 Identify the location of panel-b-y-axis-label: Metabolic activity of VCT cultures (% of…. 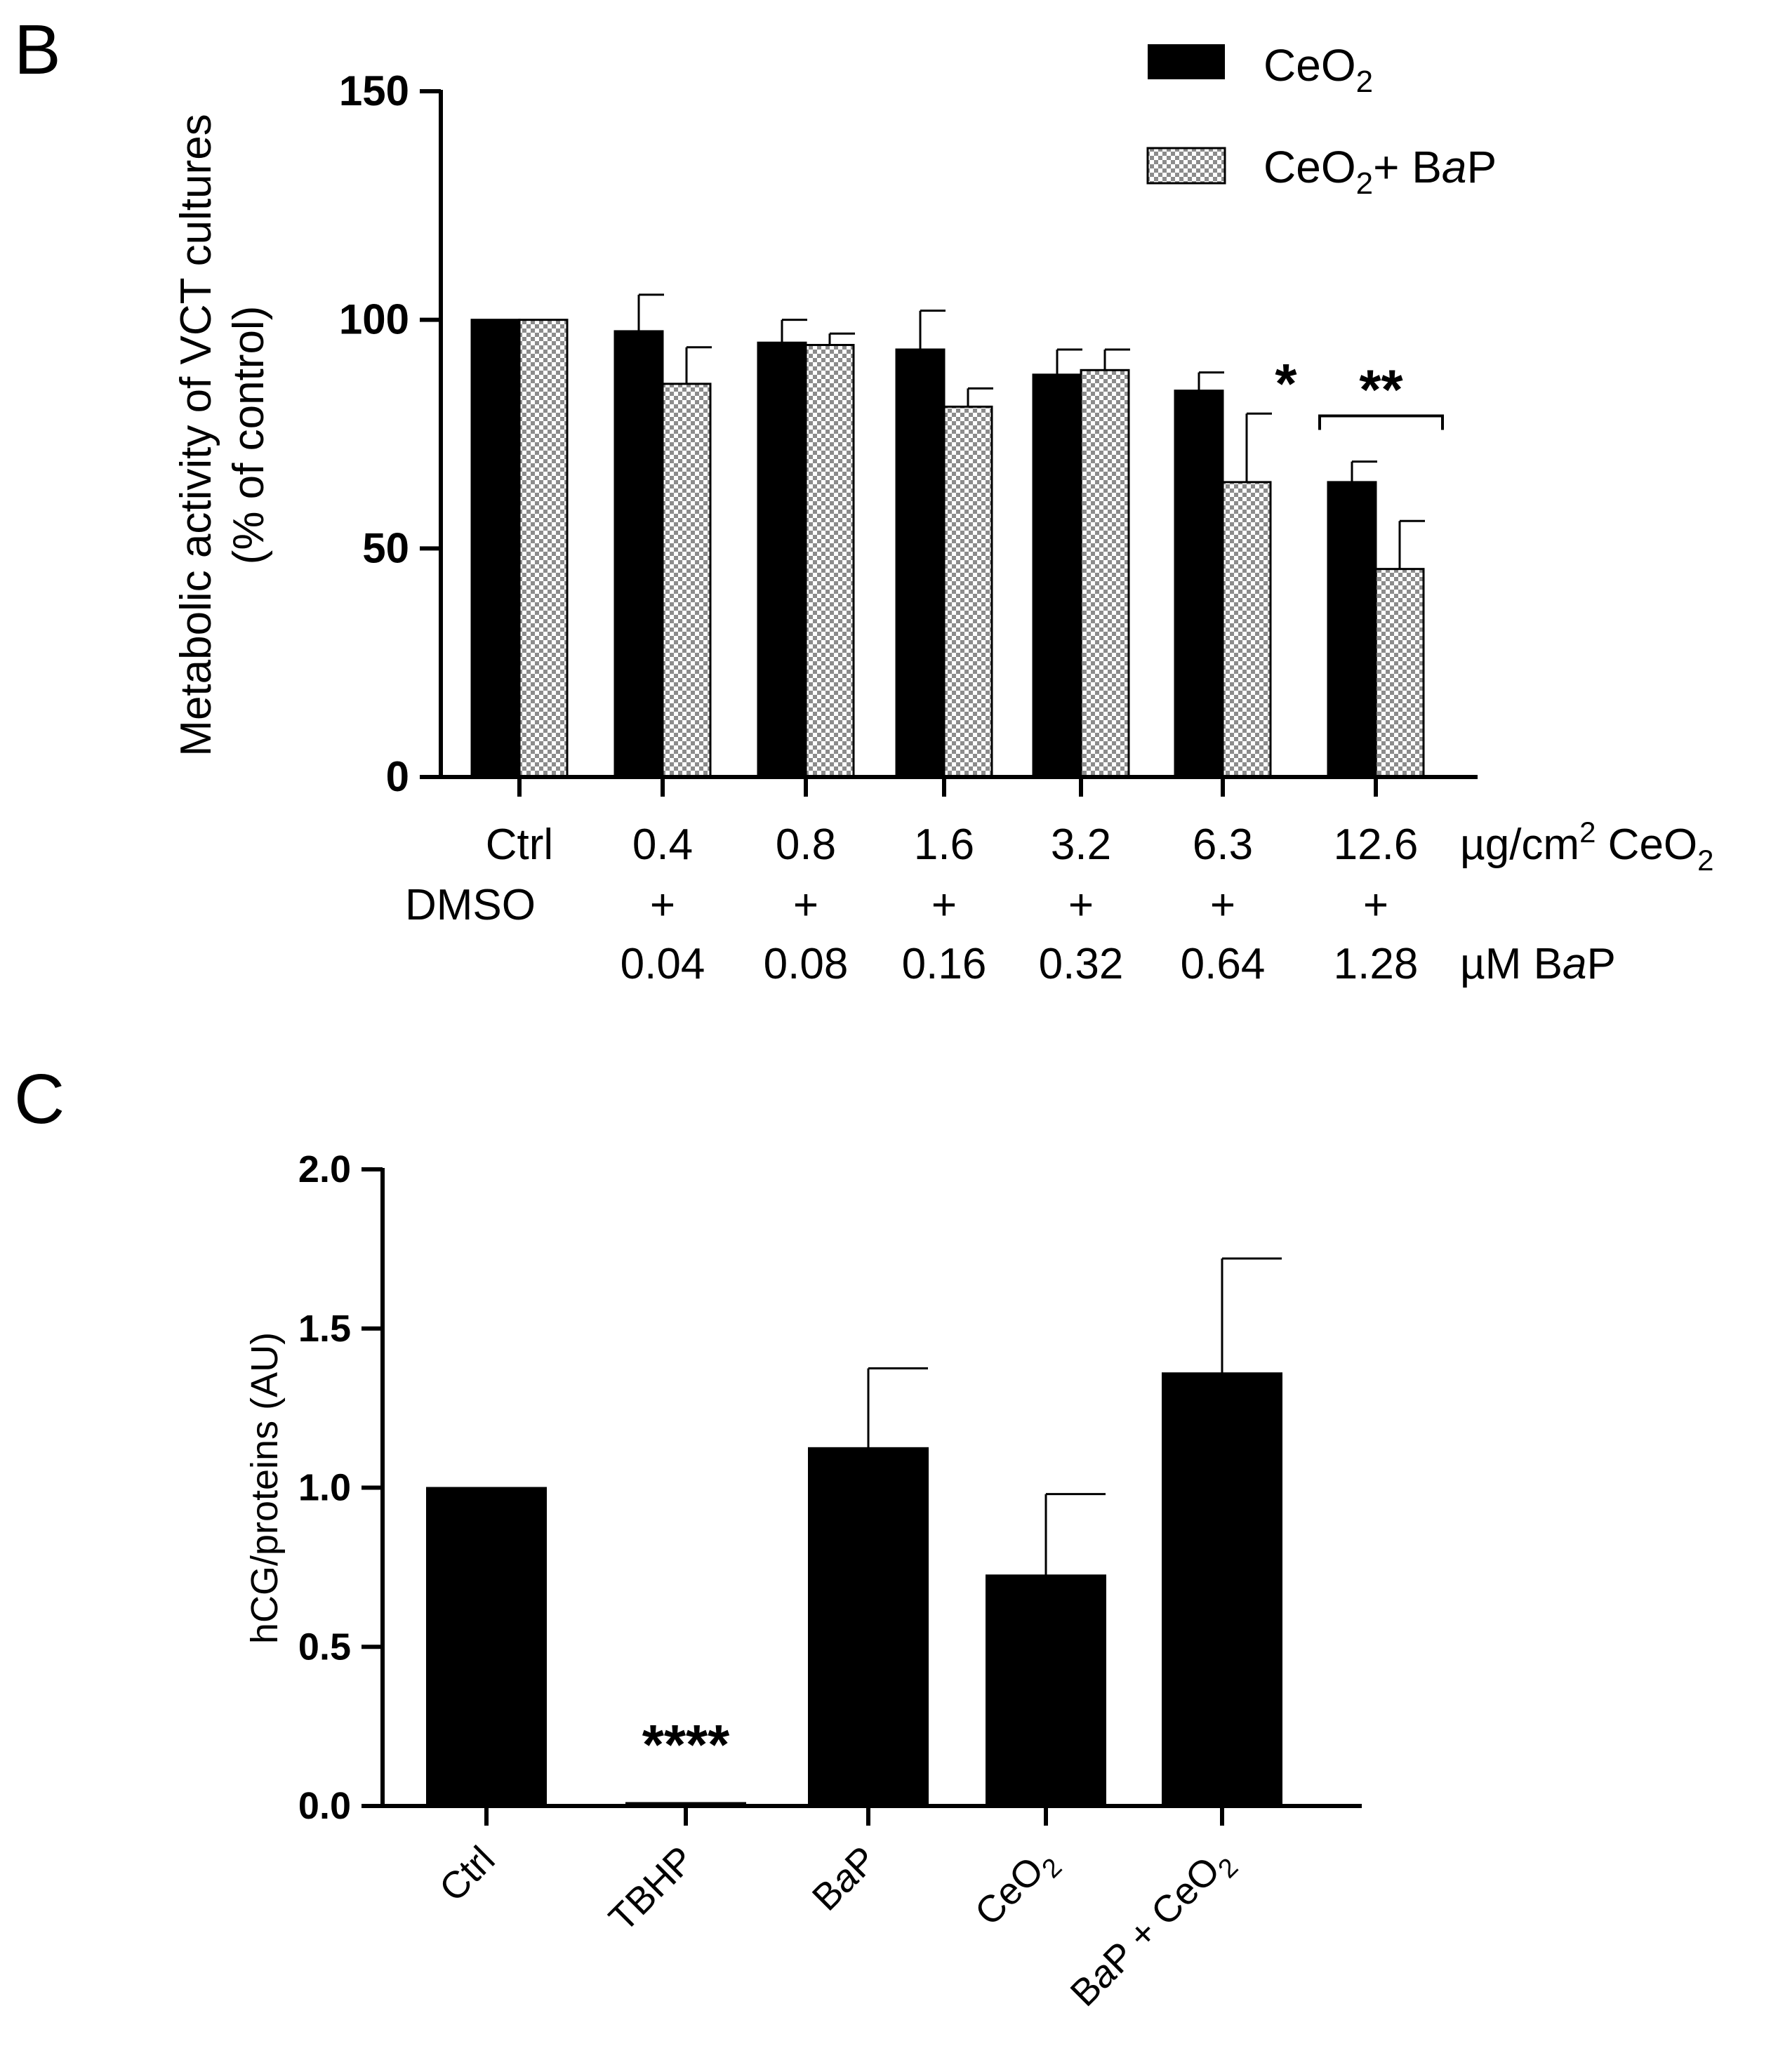
(222, 435).